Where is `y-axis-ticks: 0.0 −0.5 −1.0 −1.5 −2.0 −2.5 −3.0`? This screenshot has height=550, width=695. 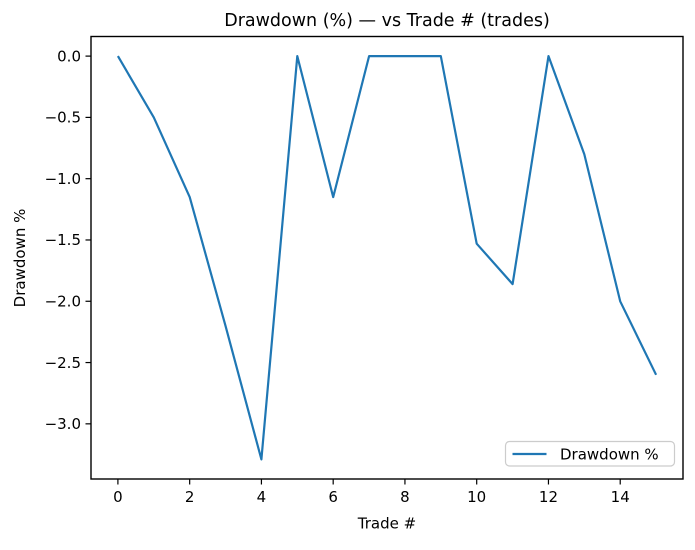 y-axis-ticks: 0.0 −0.5 −1.0 −1.5 −2.0 −2.5 −3.0 is located at coordinates (68, 240).